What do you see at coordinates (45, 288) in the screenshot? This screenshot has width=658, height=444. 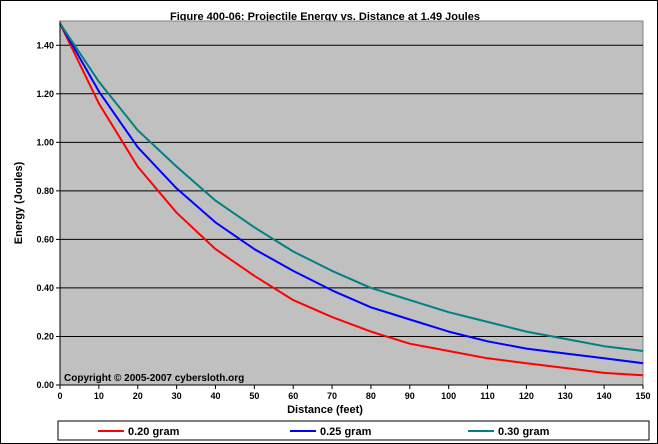 I see `y-tick-label: 0.40` at bounding box center [45, 288].